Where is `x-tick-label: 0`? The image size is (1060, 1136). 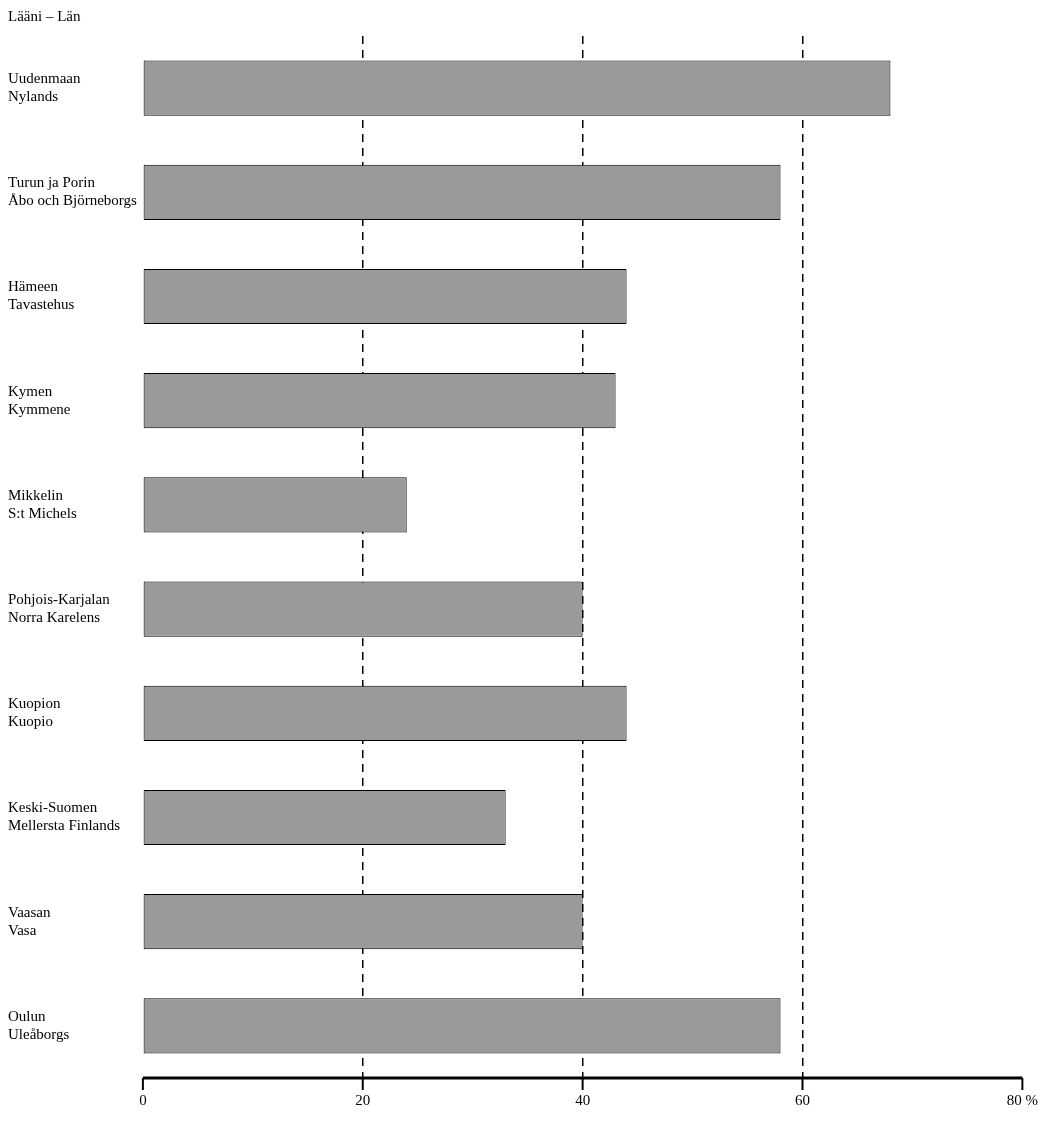
x-tick-label: 0 is located at coordinates (143, 1099).